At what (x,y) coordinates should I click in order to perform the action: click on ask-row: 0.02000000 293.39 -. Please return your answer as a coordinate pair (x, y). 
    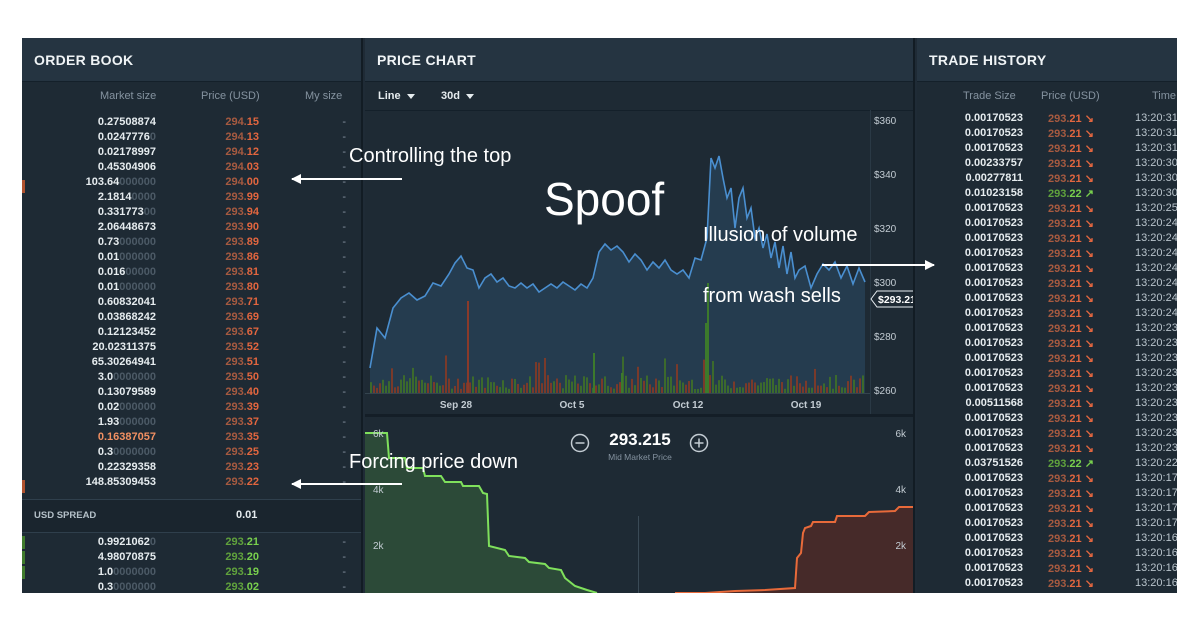
    Looking at the image, I should click on (191, 408).